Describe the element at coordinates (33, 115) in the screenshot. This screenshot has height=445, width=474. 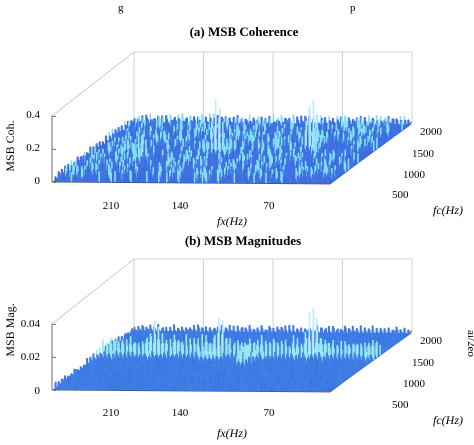
I see `z-tick-label: 0.4` at that location.